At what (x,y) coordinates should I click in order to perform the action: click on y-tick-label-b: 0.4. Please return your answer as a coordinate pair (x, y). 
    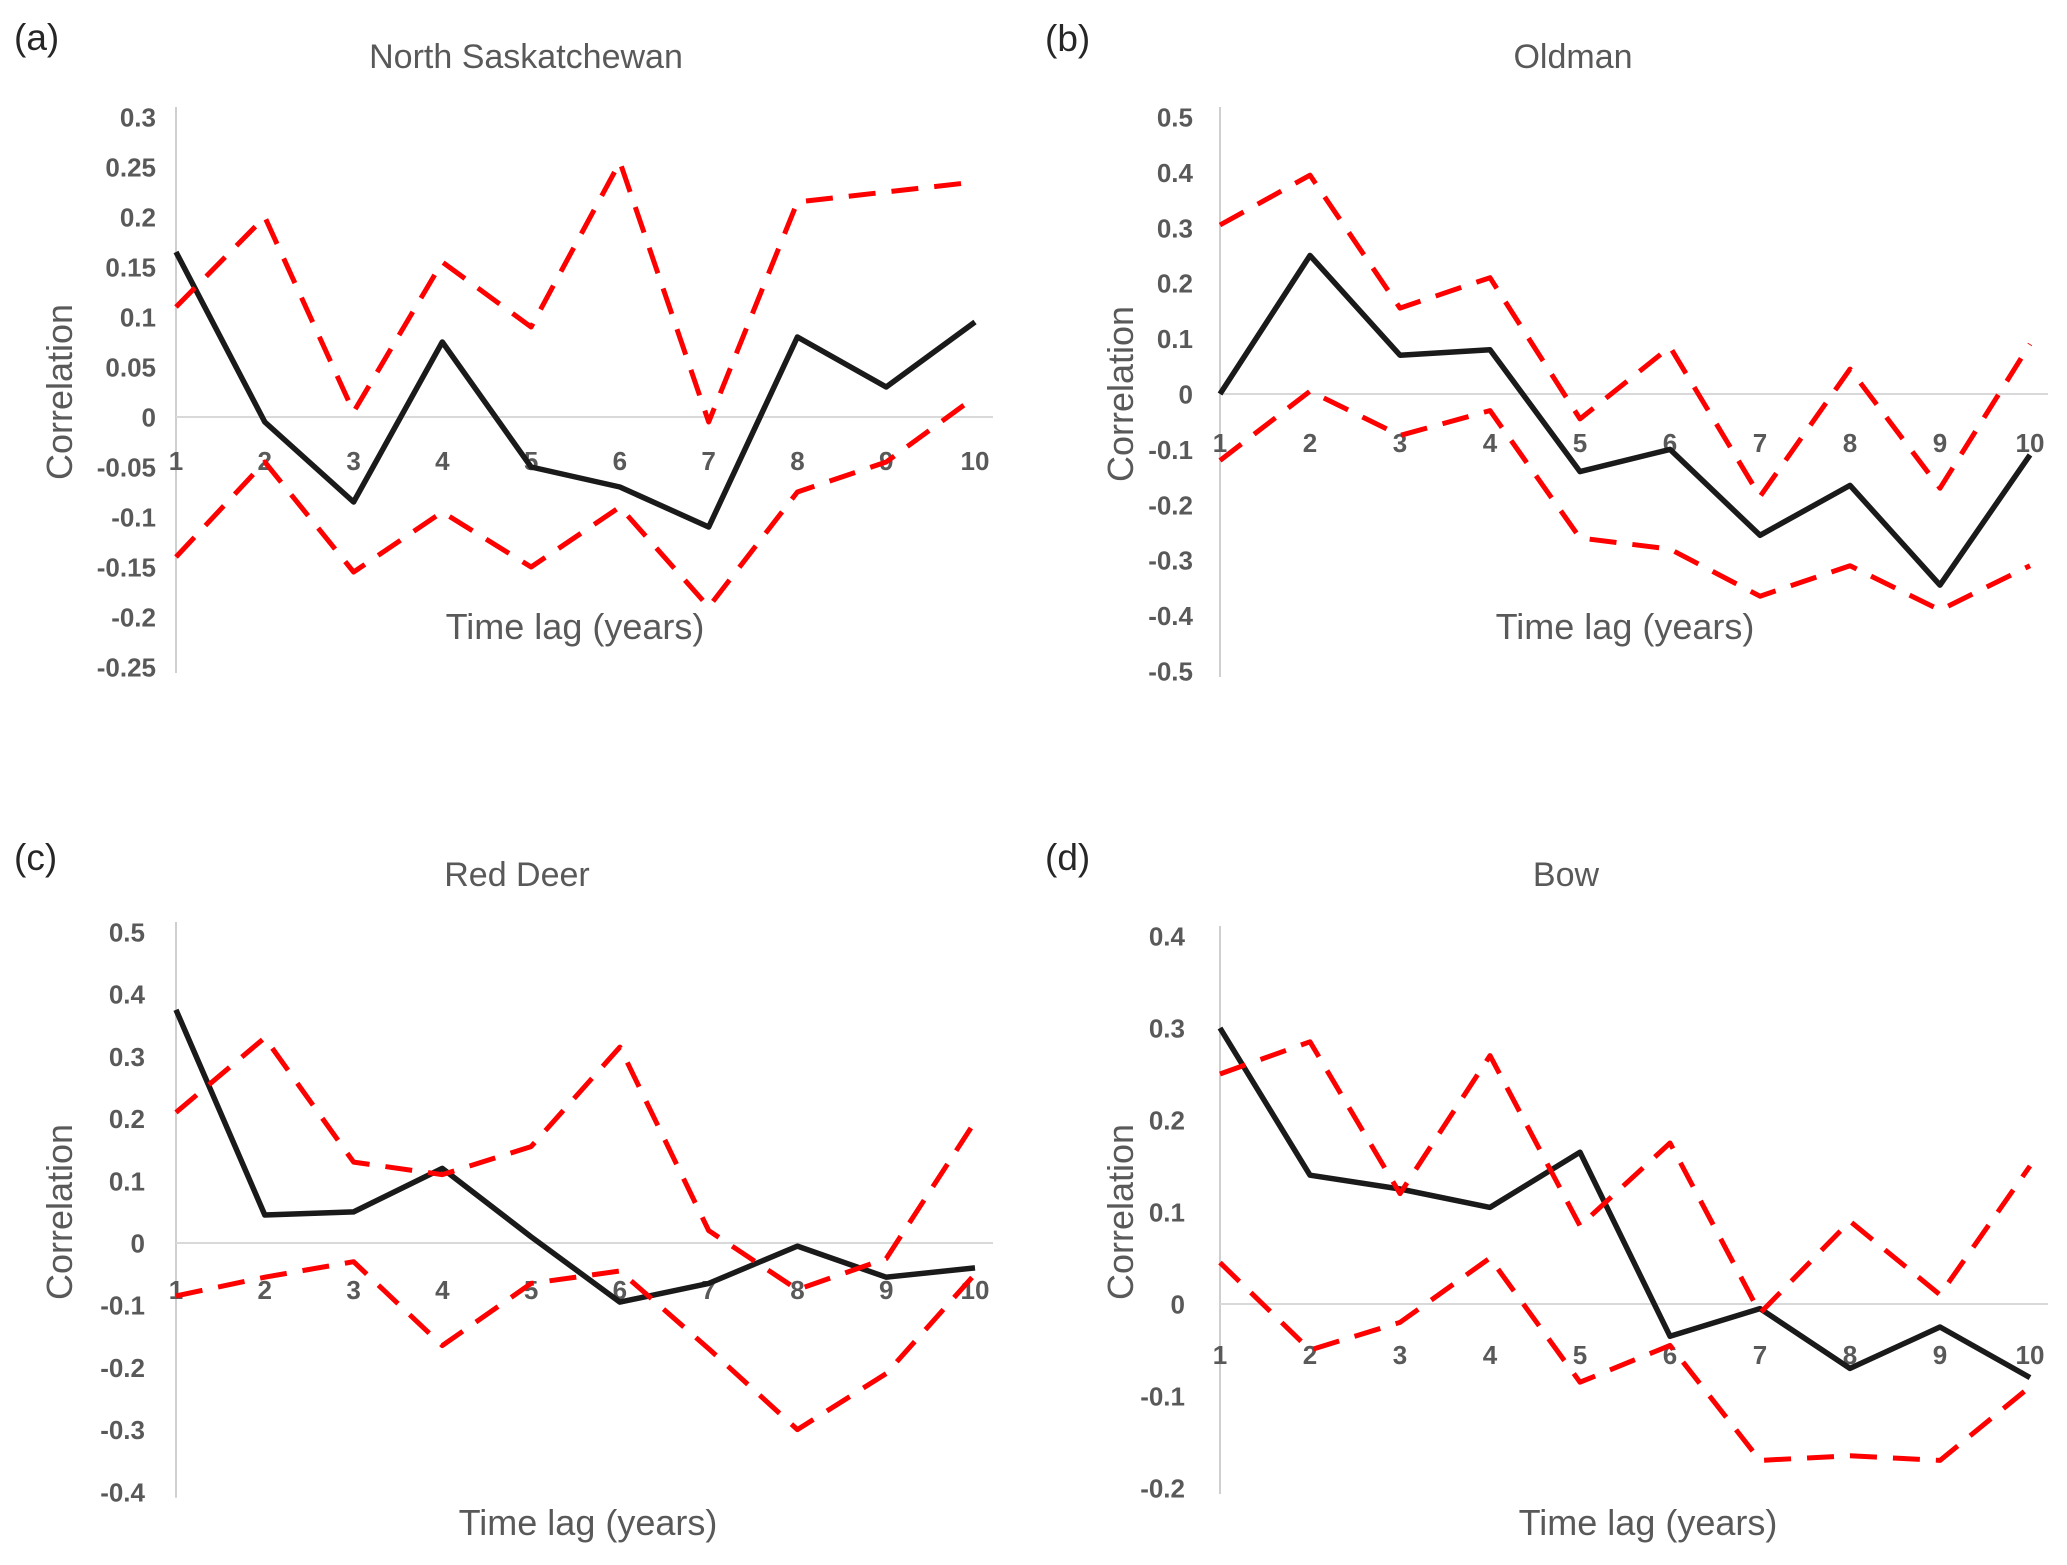
    Looking at the image, I should click on (1175, 173).